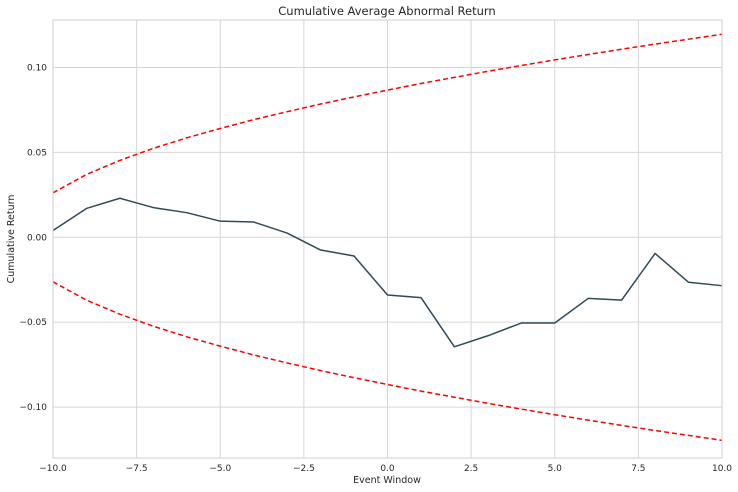 This screenshot has height=492, width=738. Describe the element at coordinates (220, 469) in the screenshot. I see `x-tick-label: −5.0` at that location.